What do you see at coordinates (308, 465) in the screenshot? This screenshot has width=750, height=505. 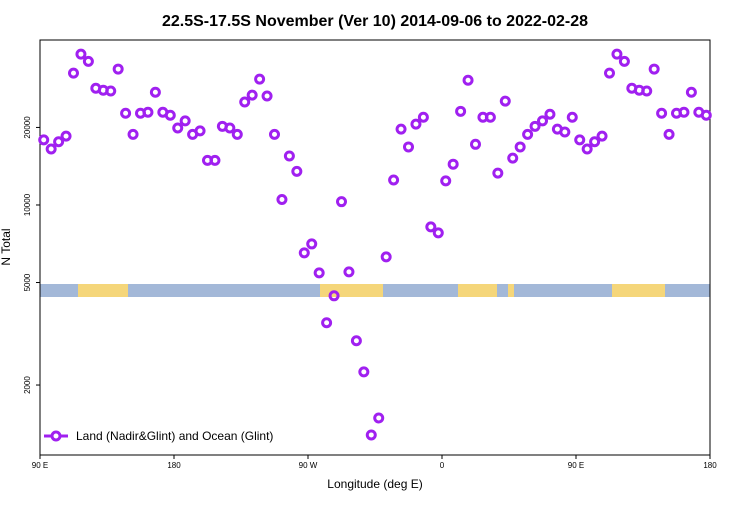 I see `x-tick-label: 90 W` at bounding box center [308, 465].